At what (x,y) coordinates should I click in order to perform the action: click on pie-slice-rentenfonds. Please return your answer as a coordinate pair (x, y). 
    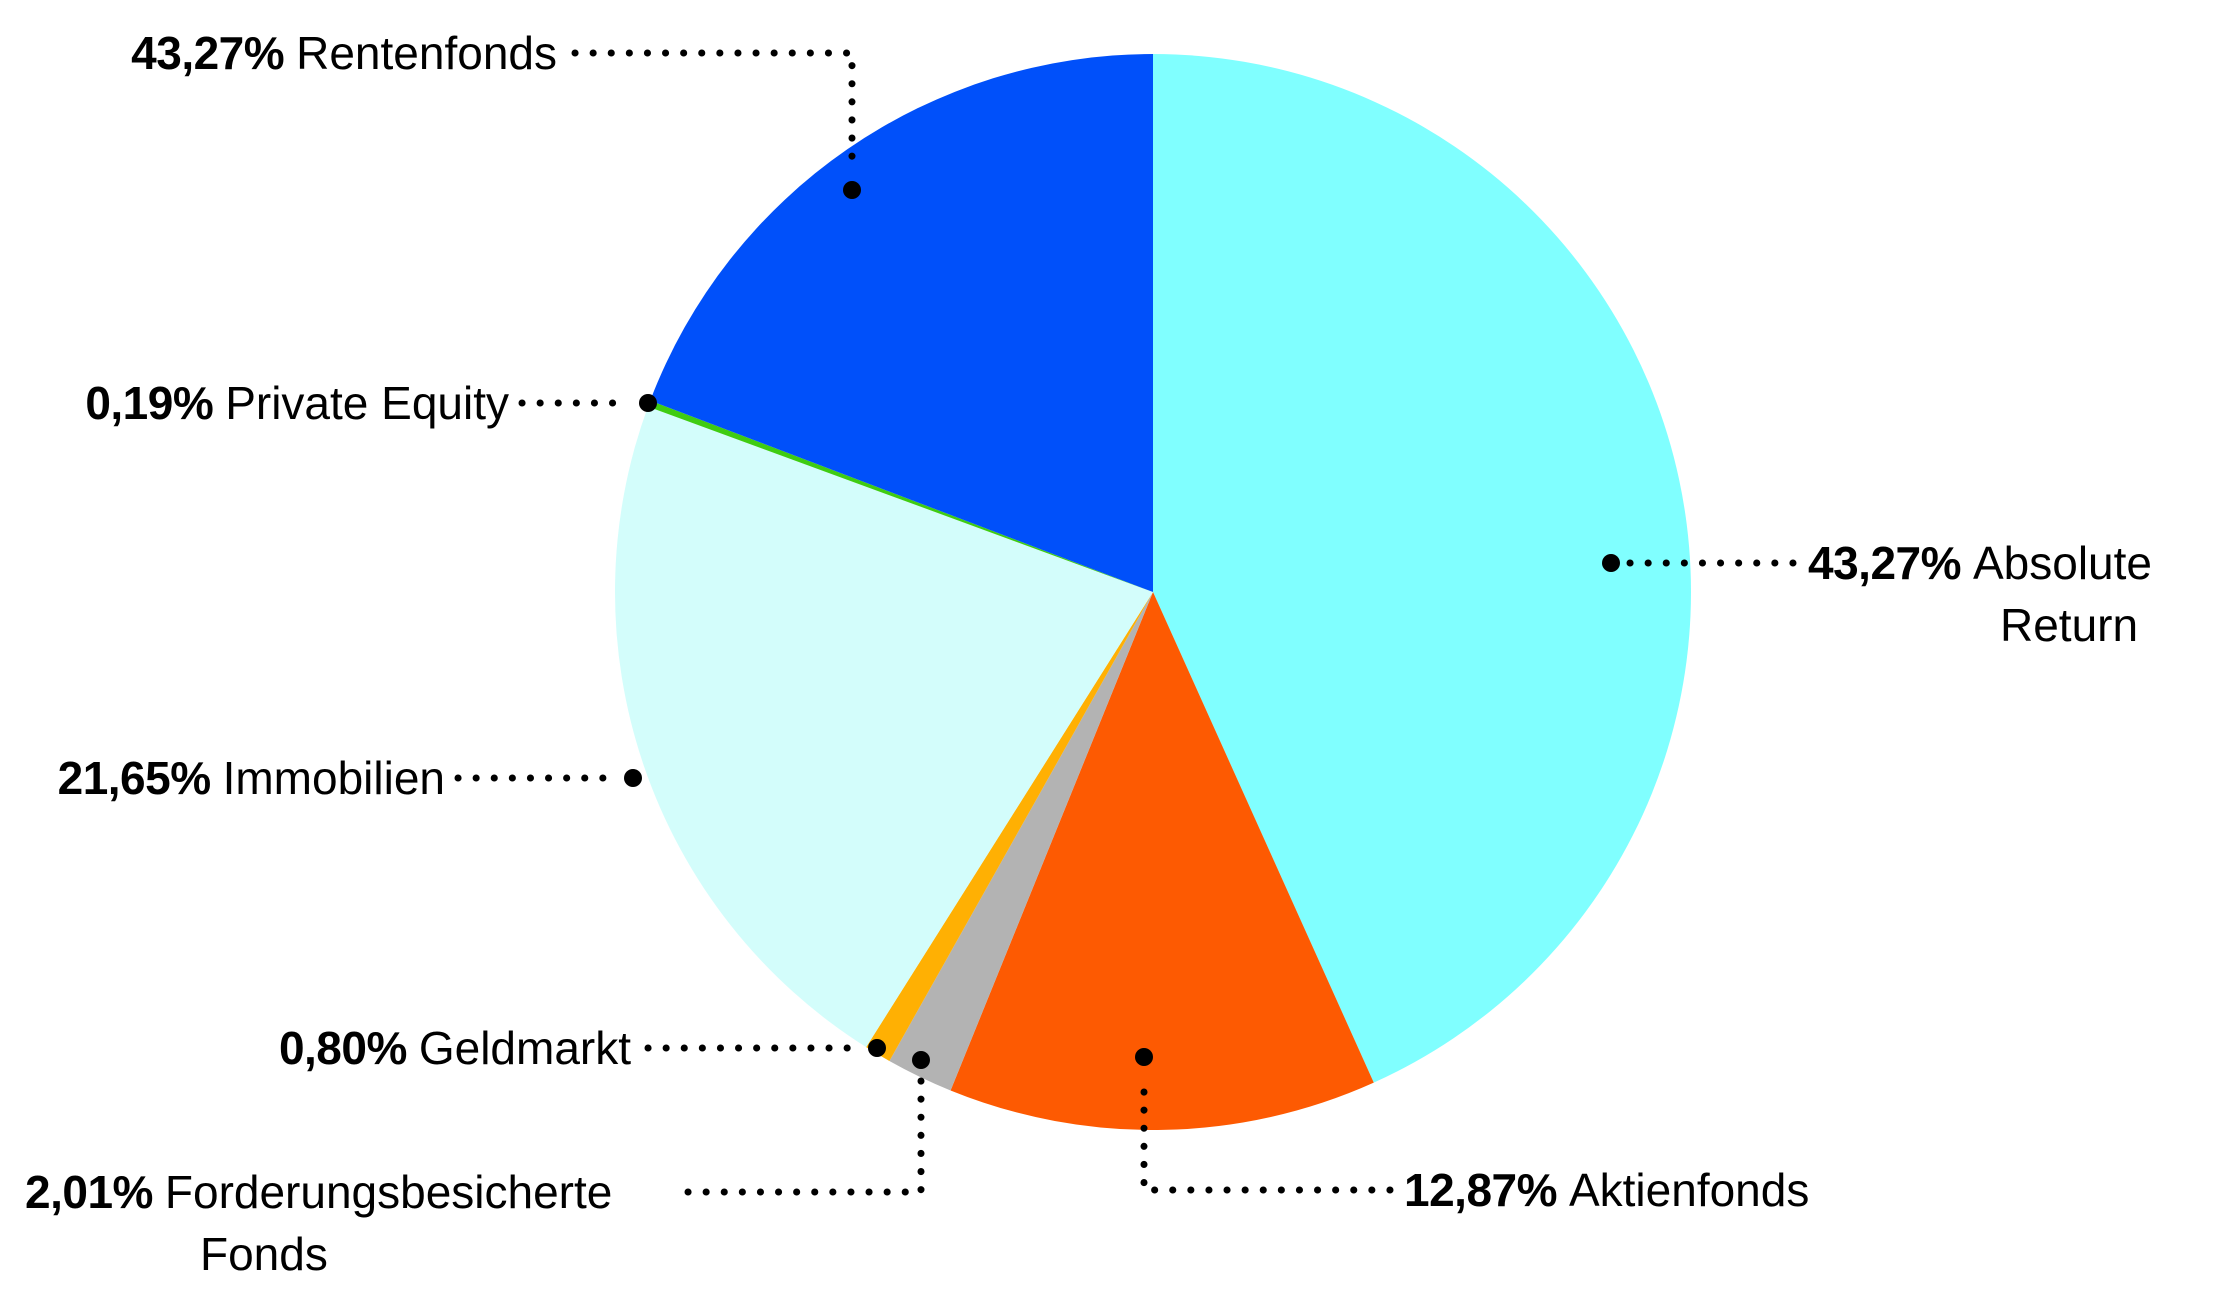
    Looking at the image, I should click on (901, 322).